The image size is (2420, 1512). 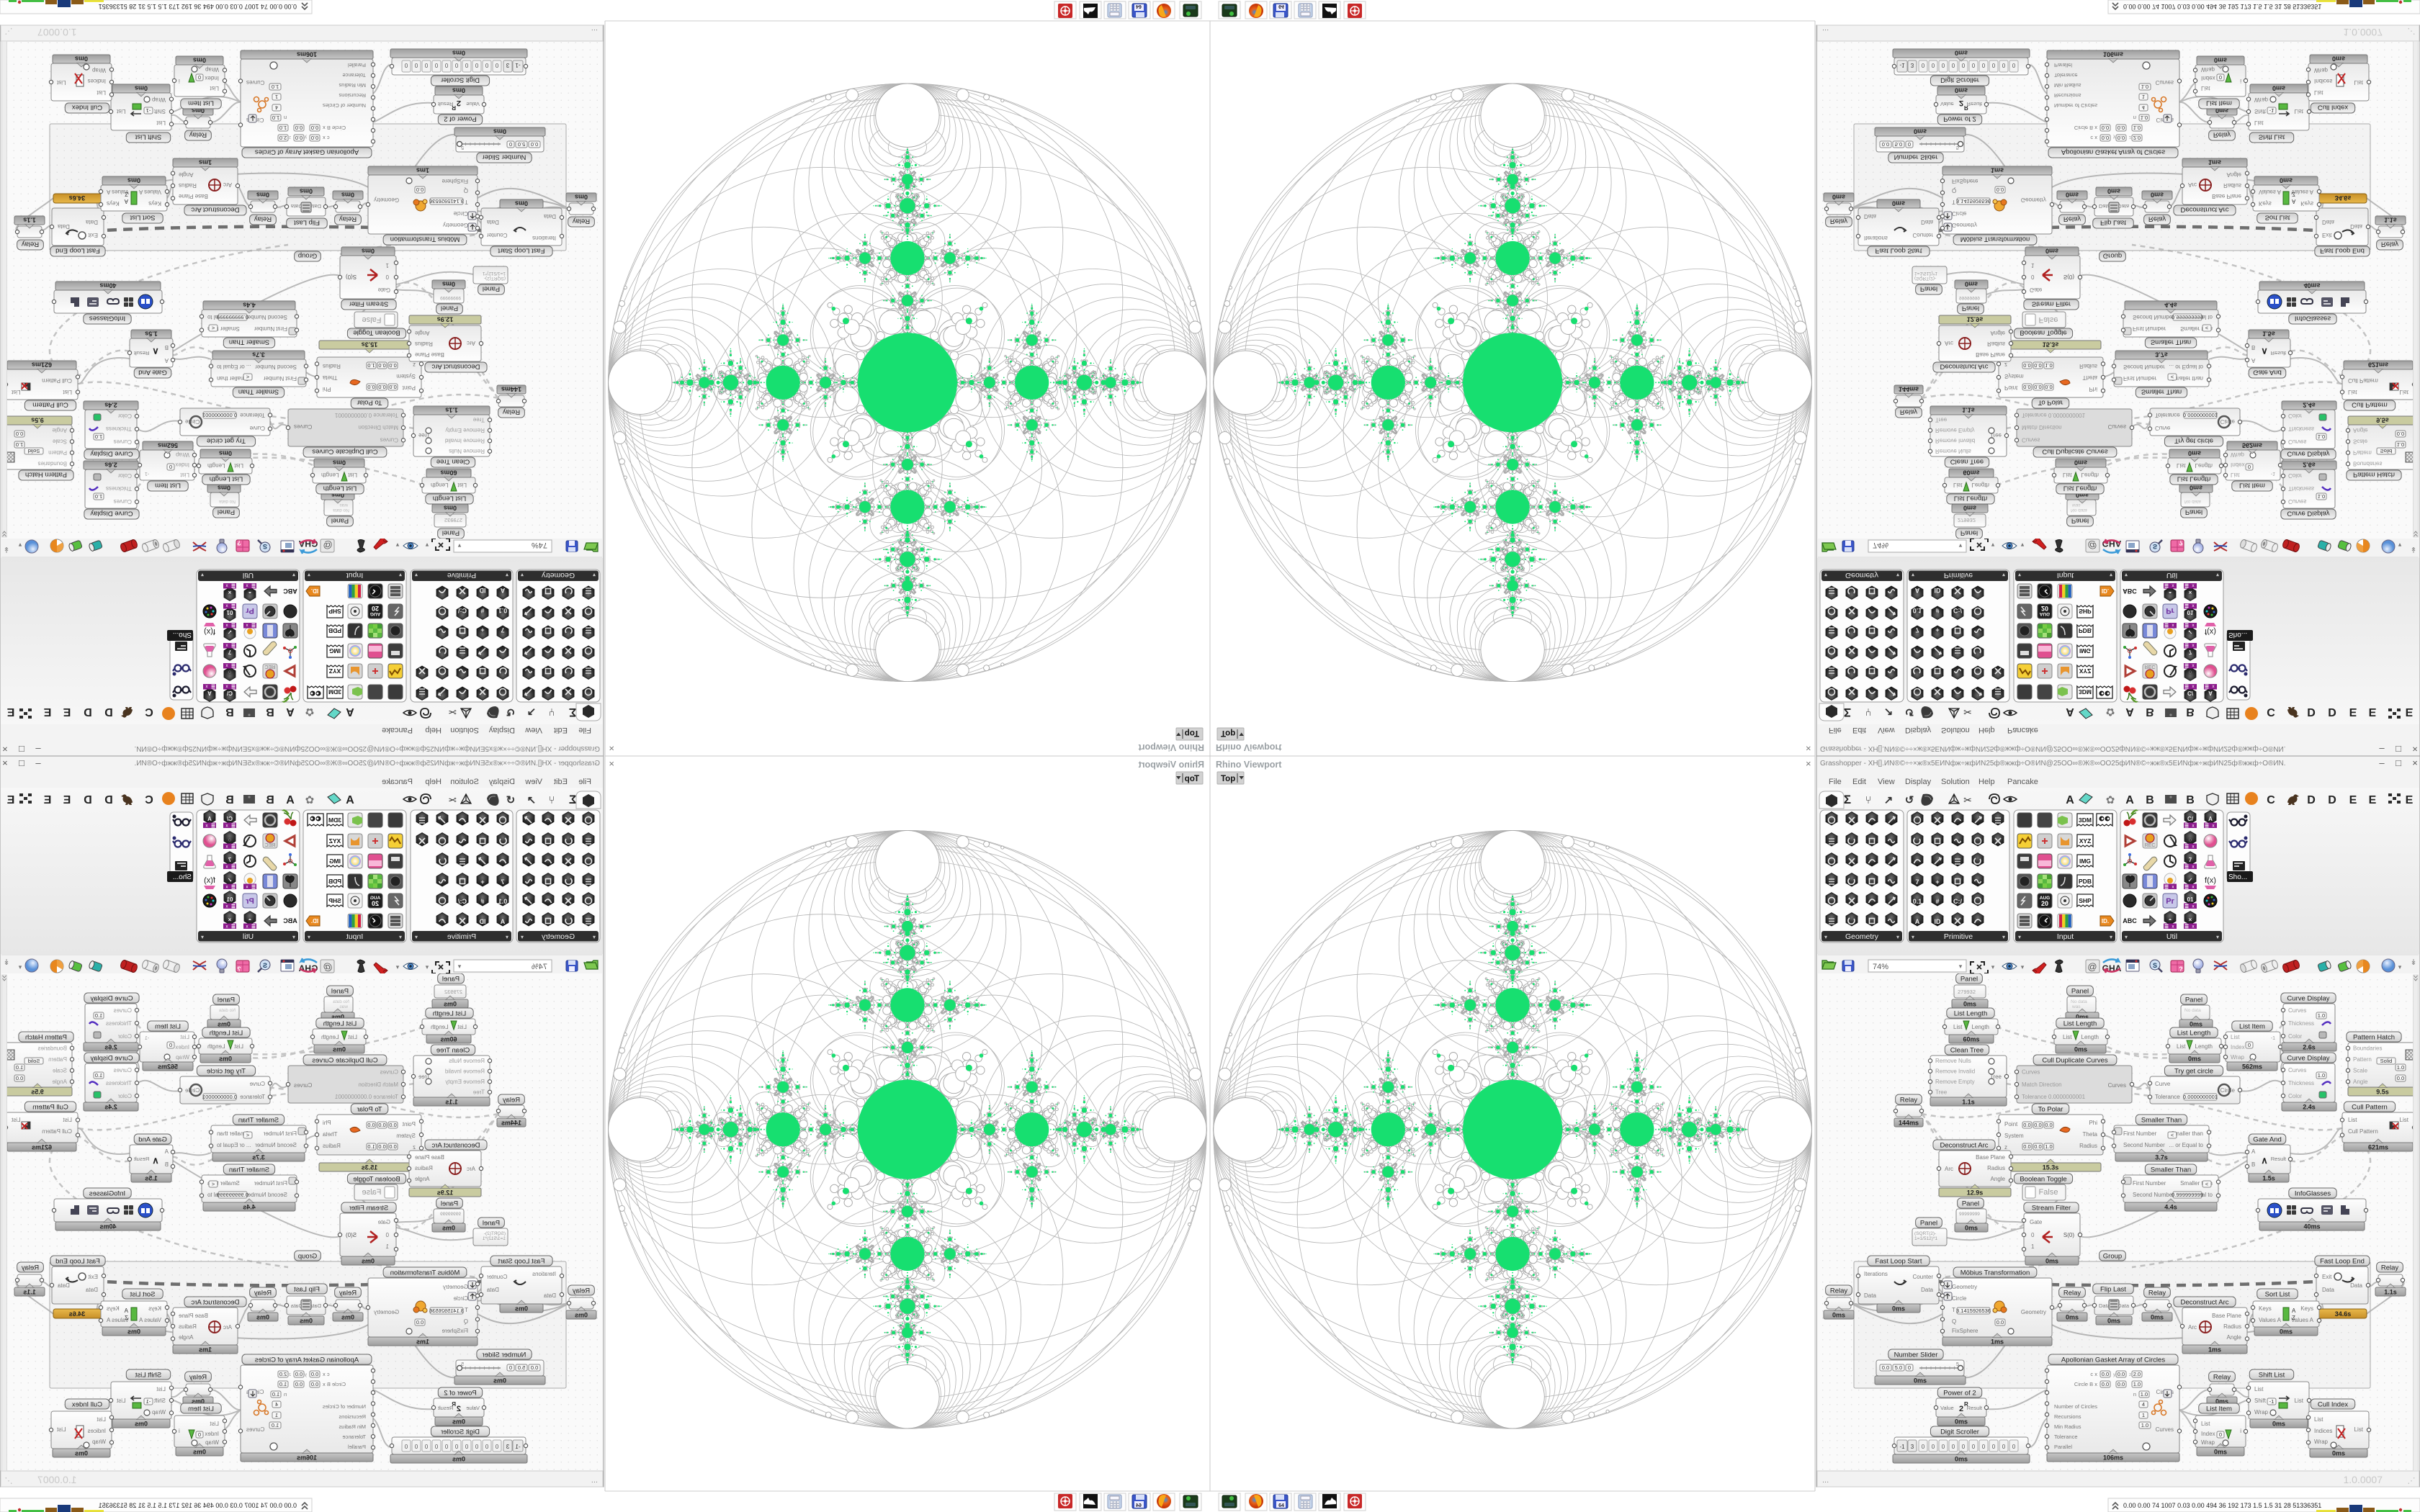 What do you see at coordinates (2170, 901) in the screenshot?
I see `svg-text: Pr` at bounding box center [2170, 901].